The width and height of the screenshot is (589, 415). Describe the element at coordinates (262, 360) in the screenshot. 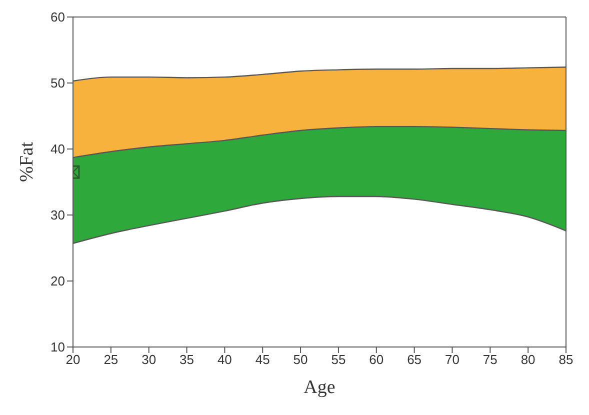

I see `x-tick-label: 45` at that location.